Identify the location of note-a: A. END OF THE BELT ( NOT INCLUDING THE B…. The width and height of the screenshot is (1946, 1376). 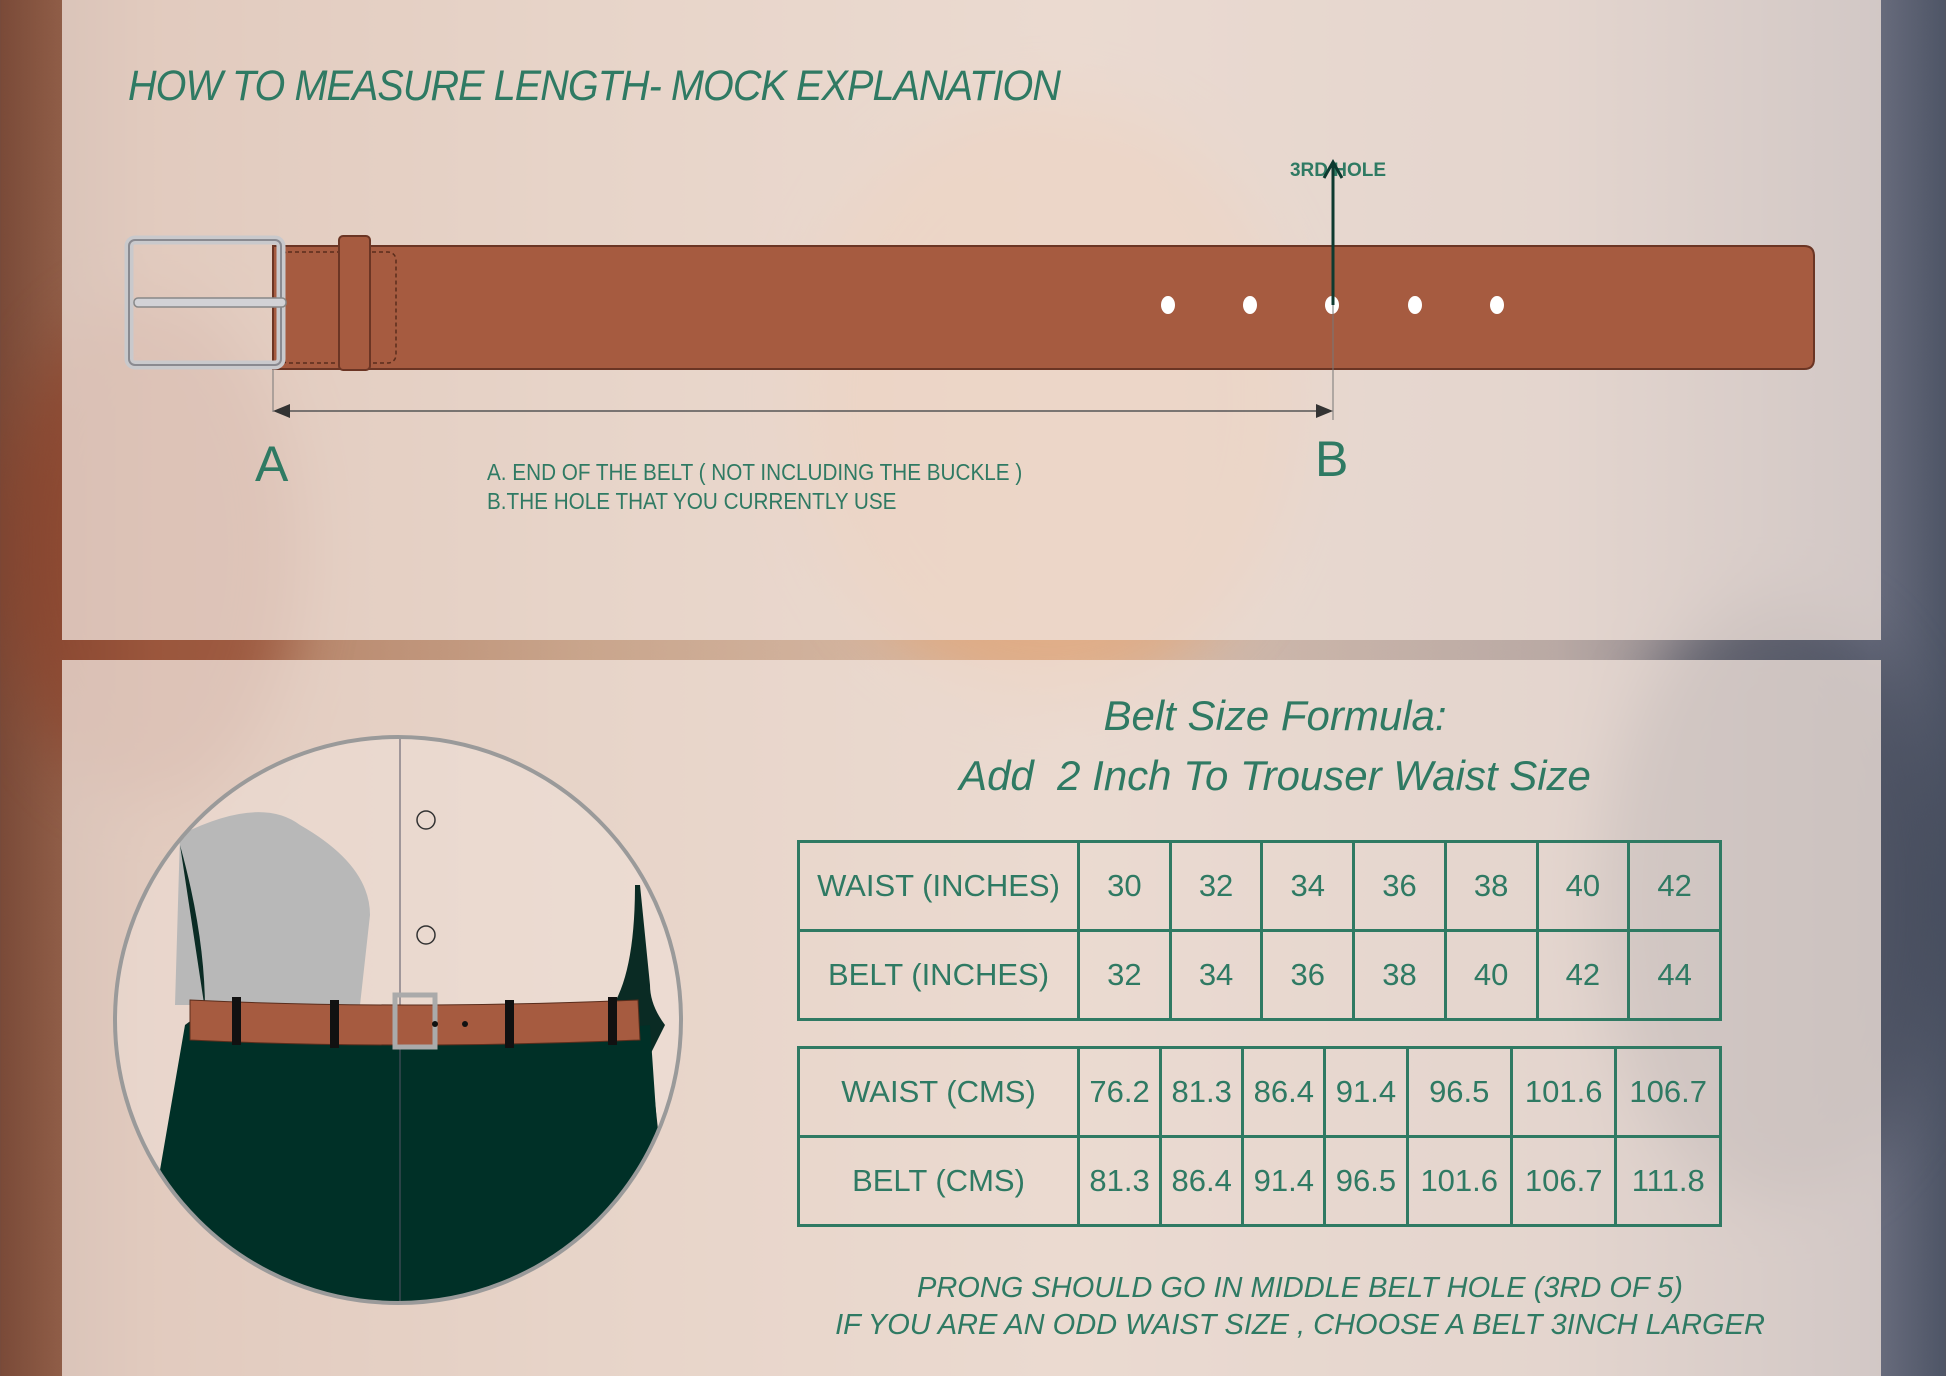
(755, 472).